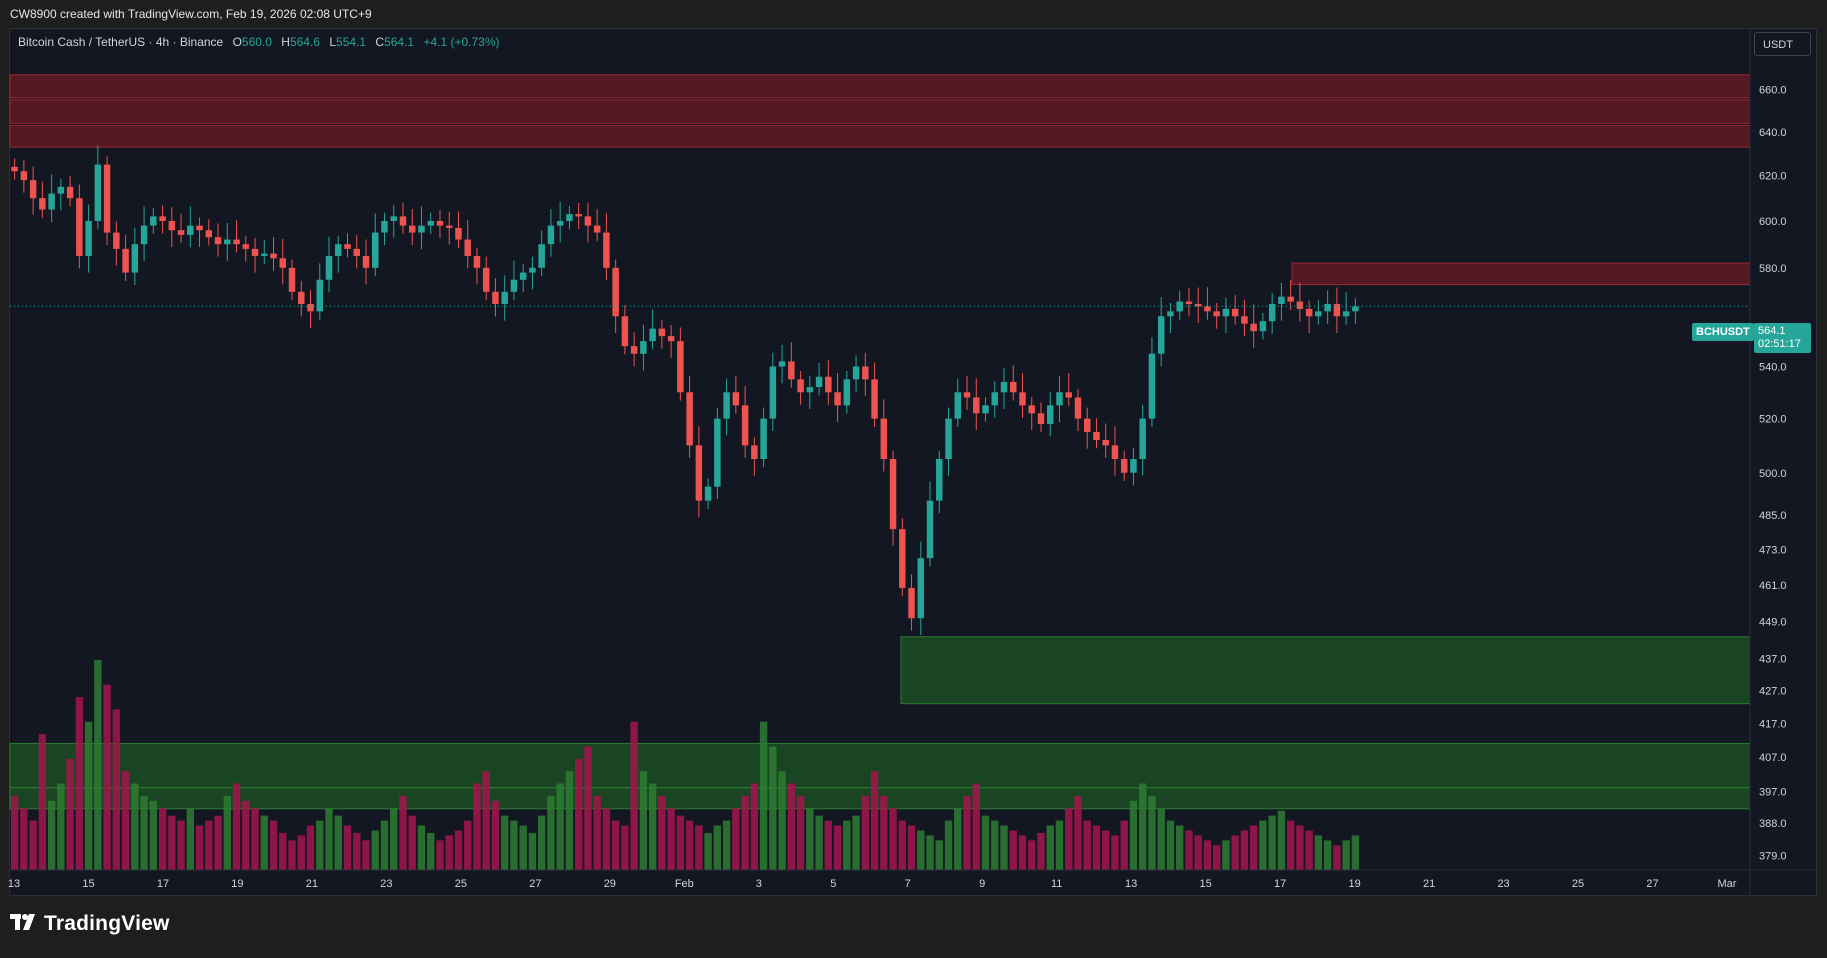 The image size is (1827, 958). What do you see at coordinates (1782, 44) in the screenshot?
I see `currency-button: USDT` at bounding box center [1782, 44].